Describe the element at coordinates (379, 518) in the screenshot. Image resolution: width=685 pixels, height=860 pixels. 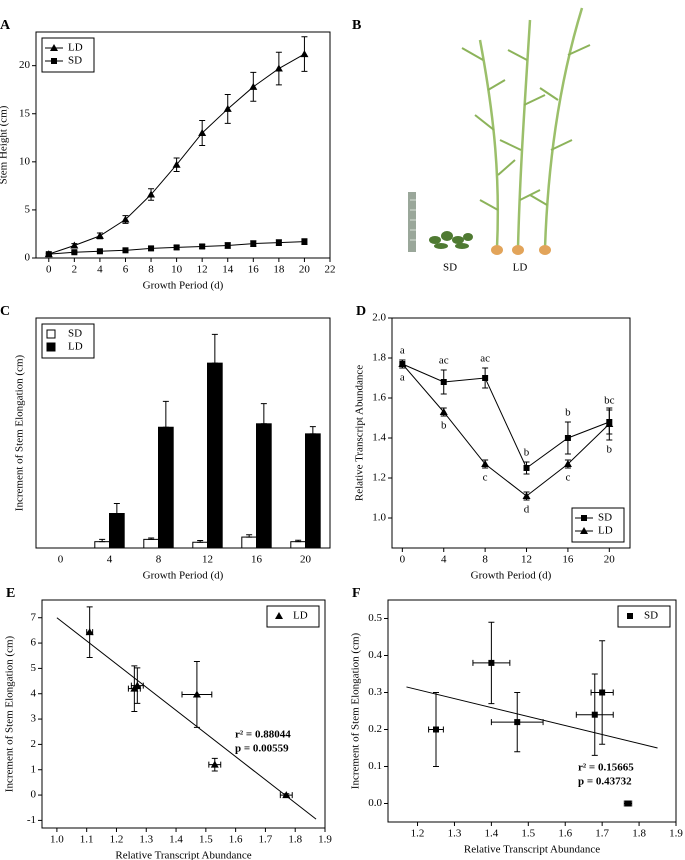
I see `y-tick-label: 1.0` at that location.